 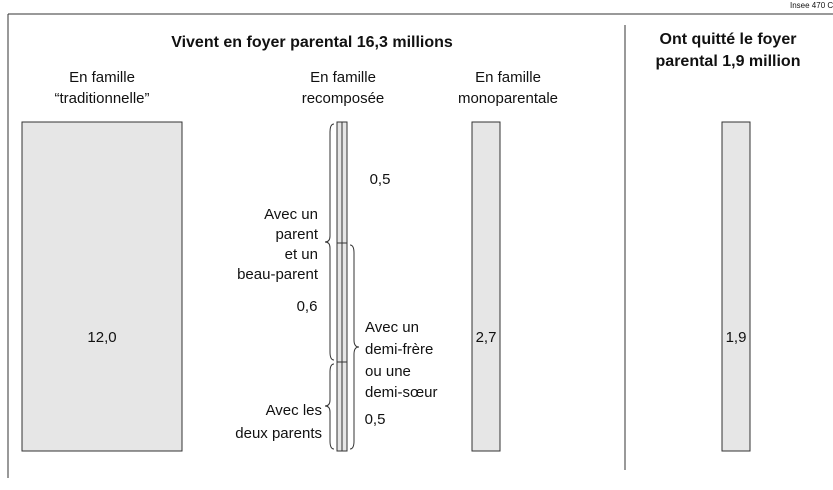 What do you see at coordinates (486, 337) in the screenshot?
I see `value: 2,7` at bounding box center [486, 337].